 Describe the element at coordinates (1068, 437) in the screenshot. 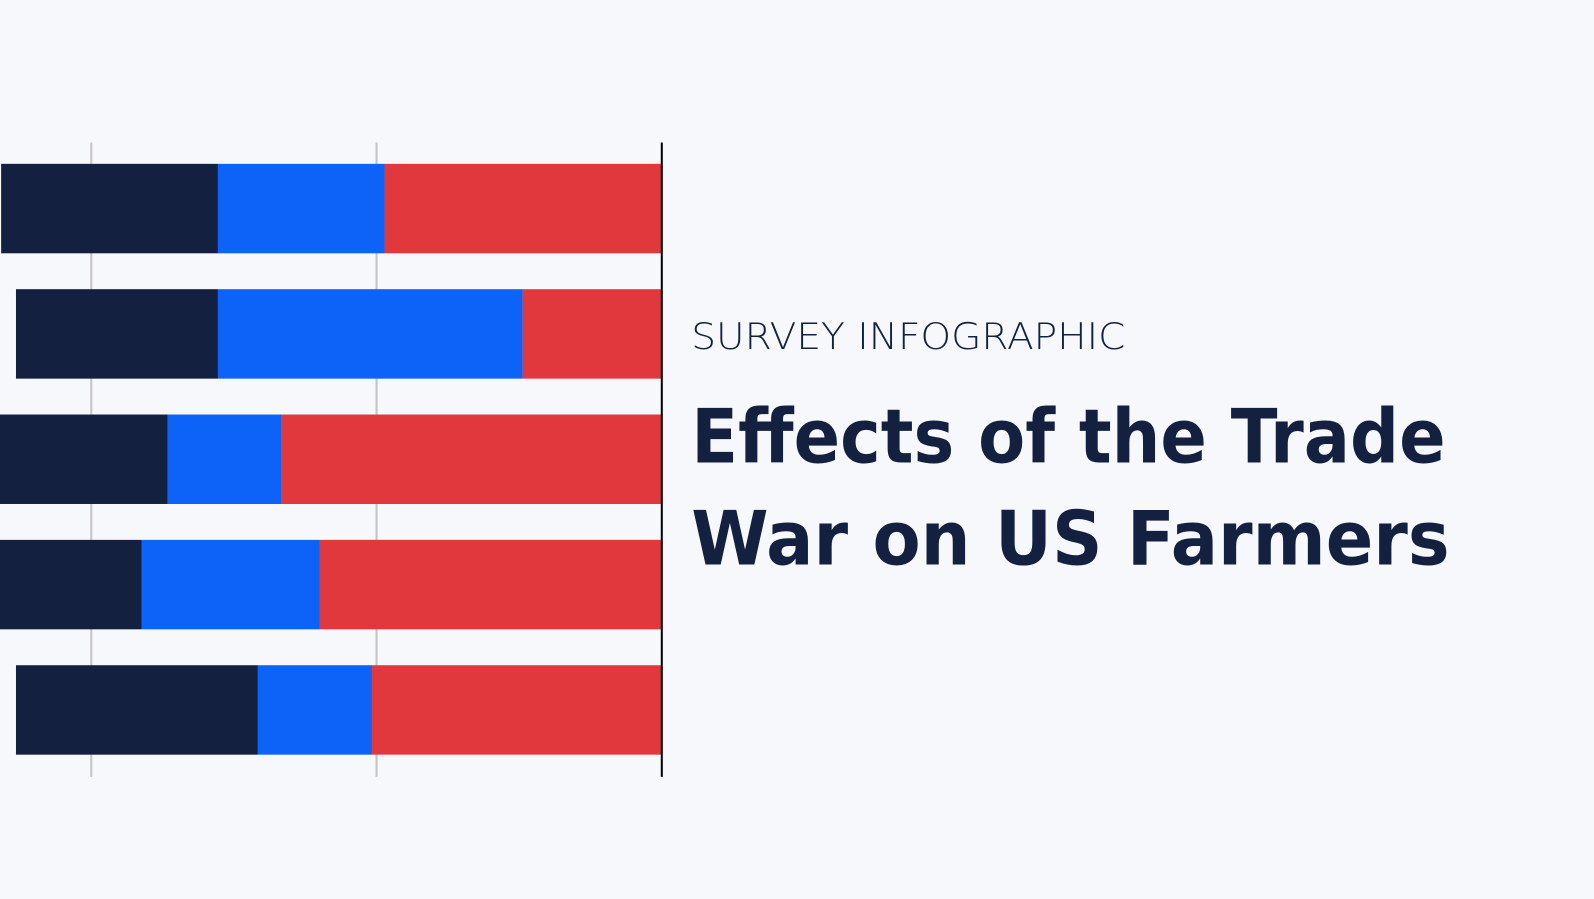

I see `chart-title: Effects of the Trade` at that location.